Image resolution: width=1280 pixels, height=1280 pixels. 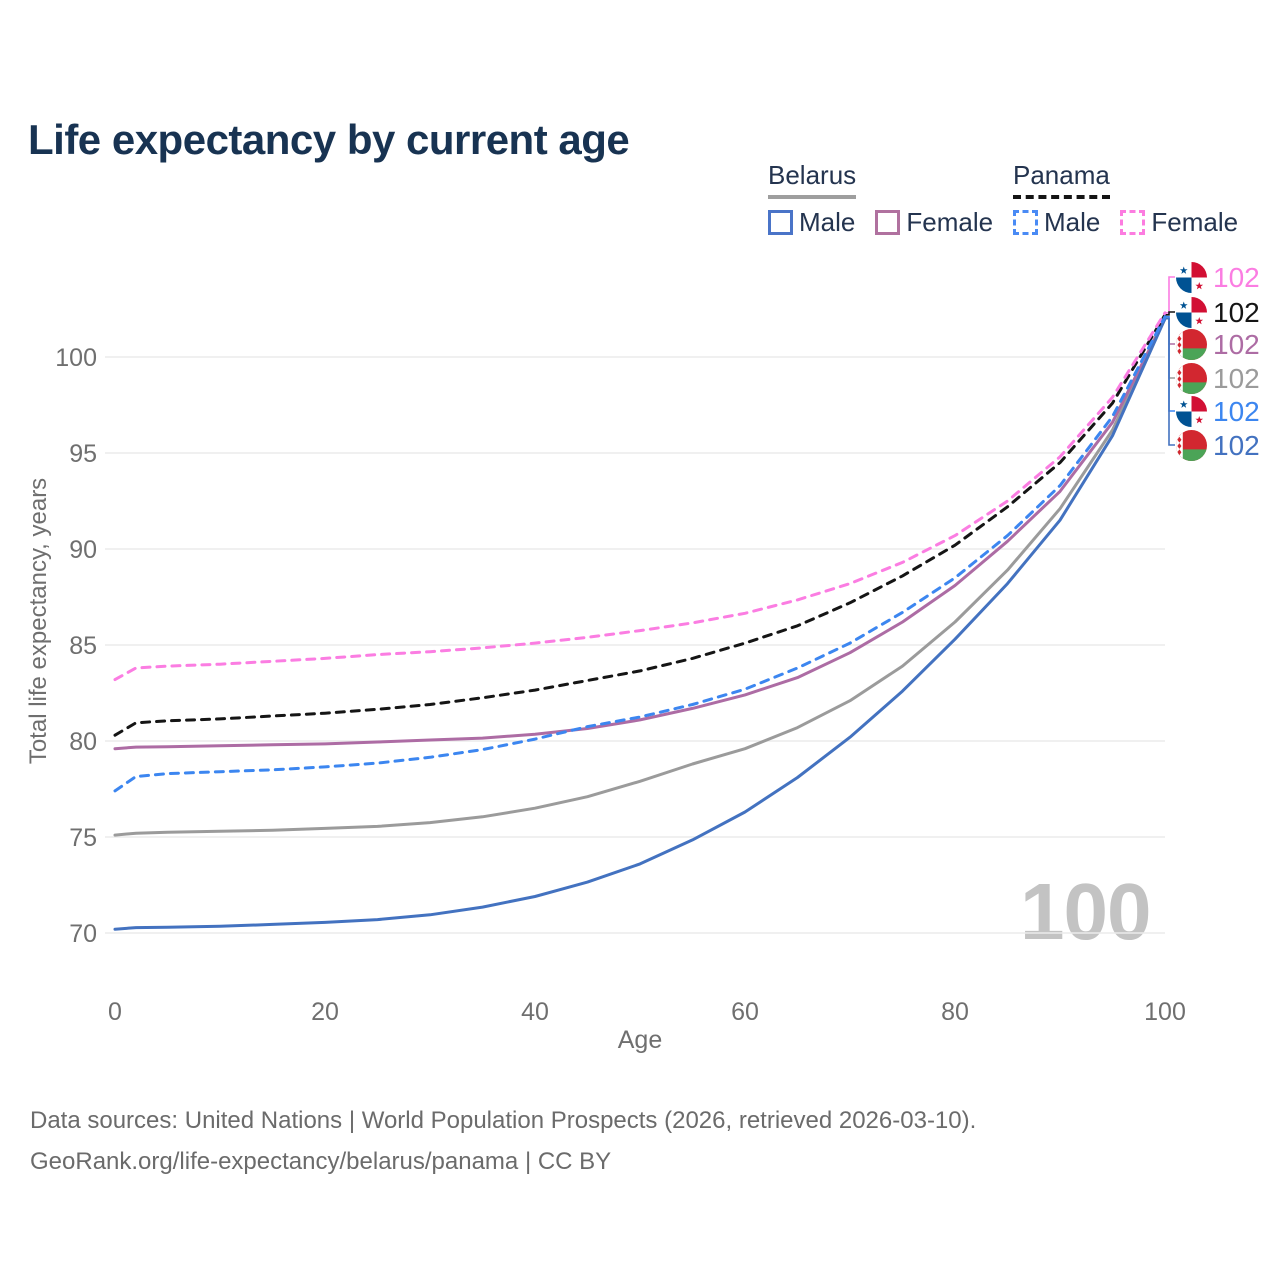 What do you see at coordinates (115, 1012) in the screenshot?
I see `x-tick-label: 0` at bounding box center [115, 1012].